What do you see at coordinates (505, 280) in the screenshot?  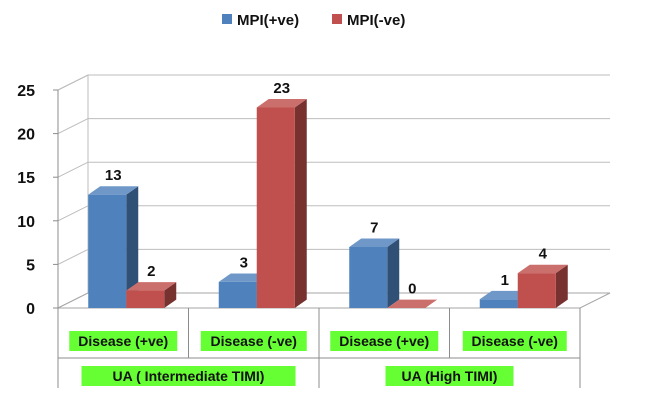 I see `data-label: 1` at bounding box center [505, 280].